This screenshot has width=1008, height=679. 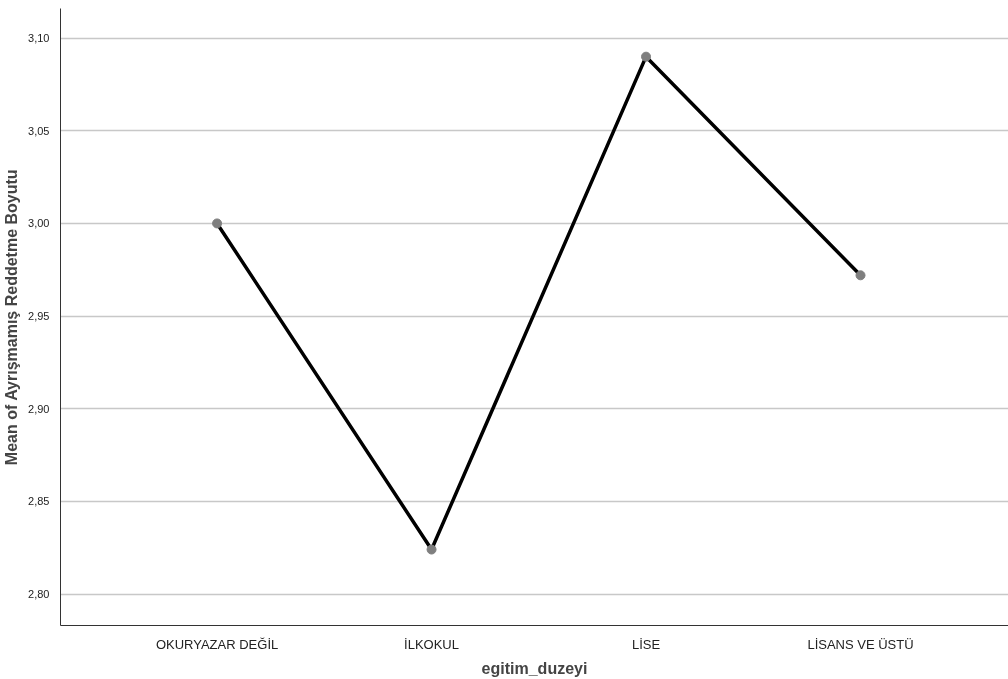 What do you see at coordinates (39, 38) in the screenshot?
I see `y-tick-label: 3,10` at bounding box center [39, 38].